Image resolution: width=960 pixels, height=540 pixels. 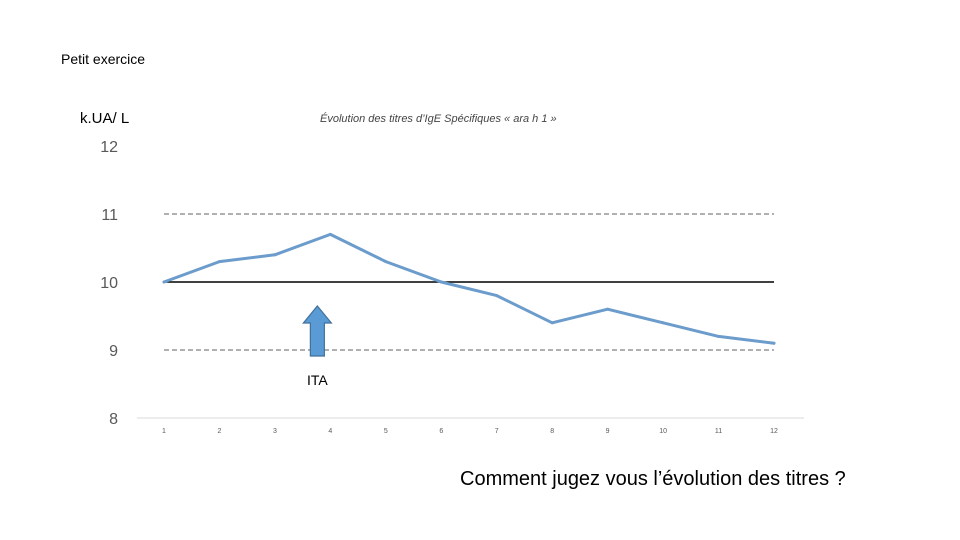 I want to click on x-tick-label: 1, so click(x=164, y=431).